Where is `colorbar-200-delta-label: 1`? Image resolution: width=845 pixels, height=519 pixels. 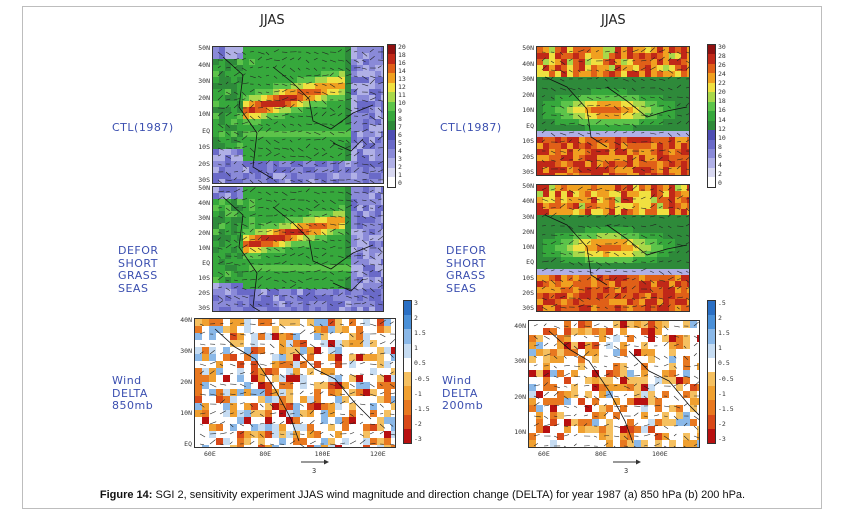
colorbar-200-delta-label: 1 is located at coordinates (720, 348).